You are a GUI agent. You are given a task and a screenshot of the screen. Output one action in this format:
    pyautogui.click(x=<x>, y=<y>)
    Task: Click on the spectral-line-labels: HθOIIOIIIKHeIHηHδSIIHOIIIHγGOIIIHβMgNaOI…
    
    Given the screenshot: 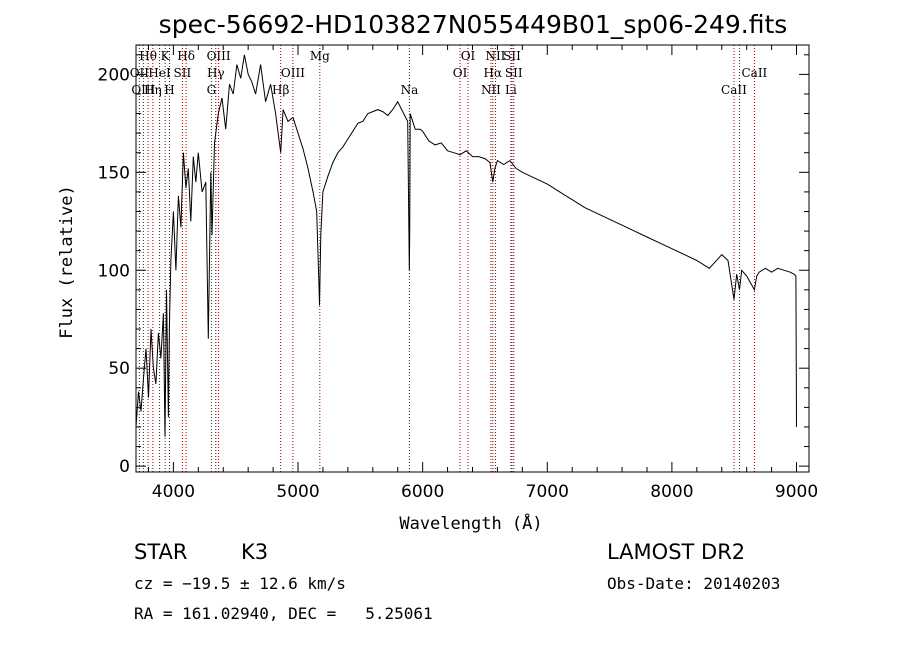 What is the action you would take?
    pyautogui.click(x=449, y=73)
    